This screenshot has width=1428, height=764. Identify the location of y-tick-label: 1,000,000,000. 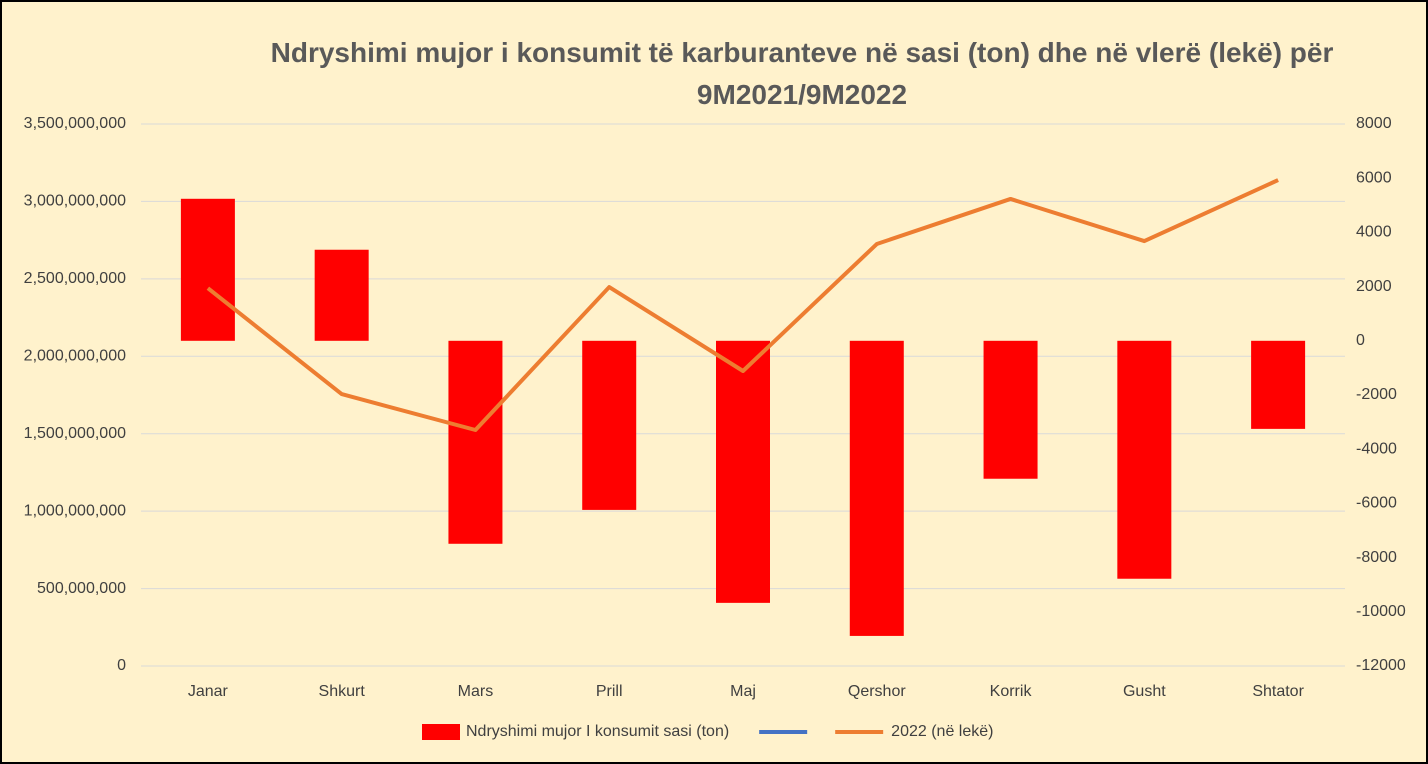
(75, 510).